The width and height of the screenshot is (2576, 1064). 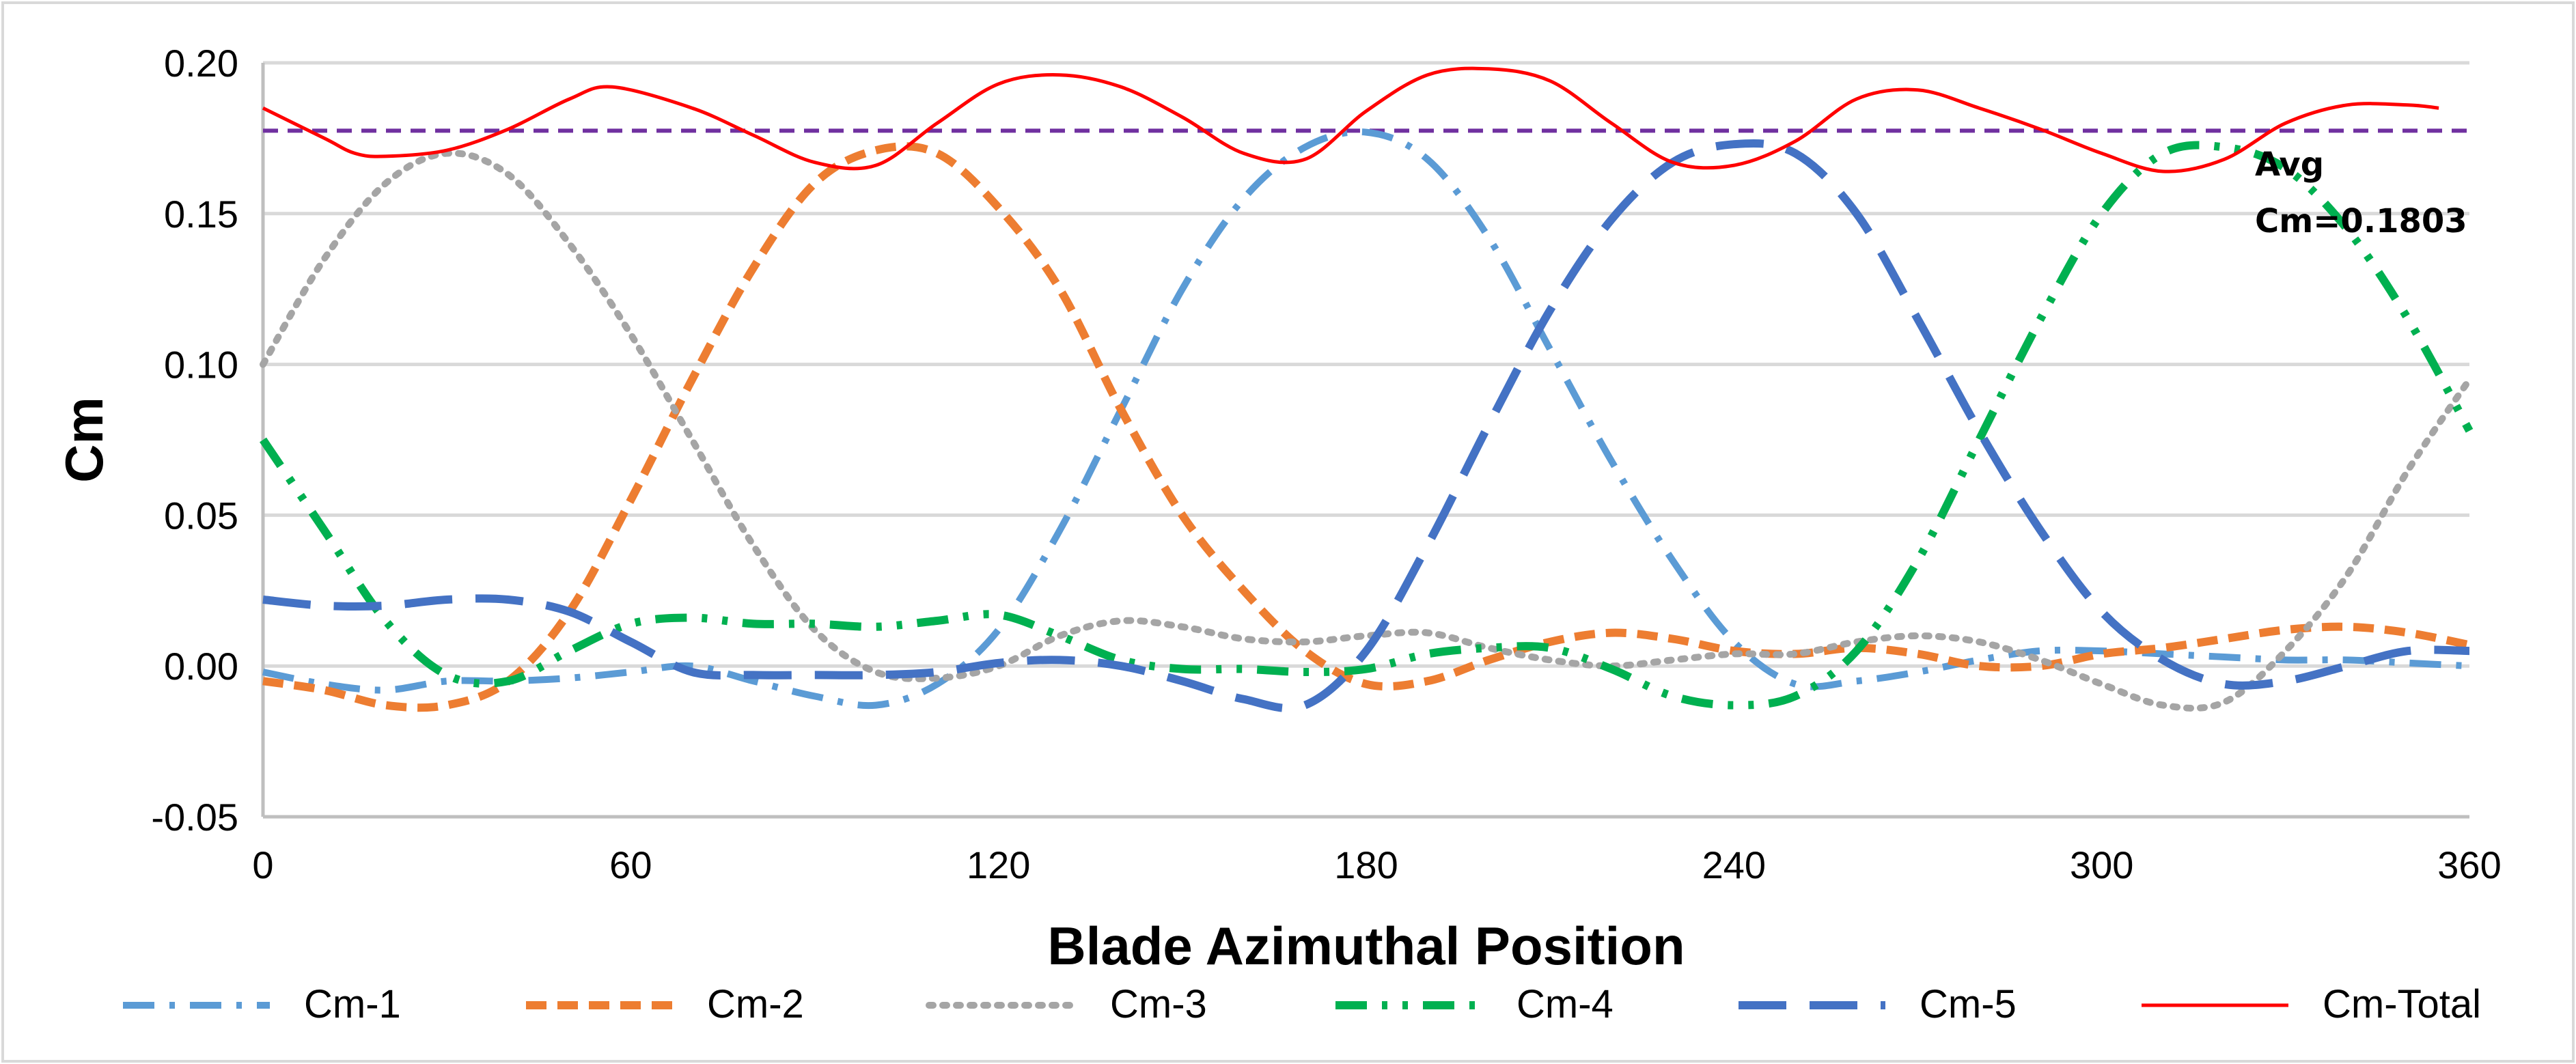 What do you see at coordinates (1878, 1004) in the screenshot?
I see `legend-item-cm-5: Cm-5` at bounding box center [1878, 1004].